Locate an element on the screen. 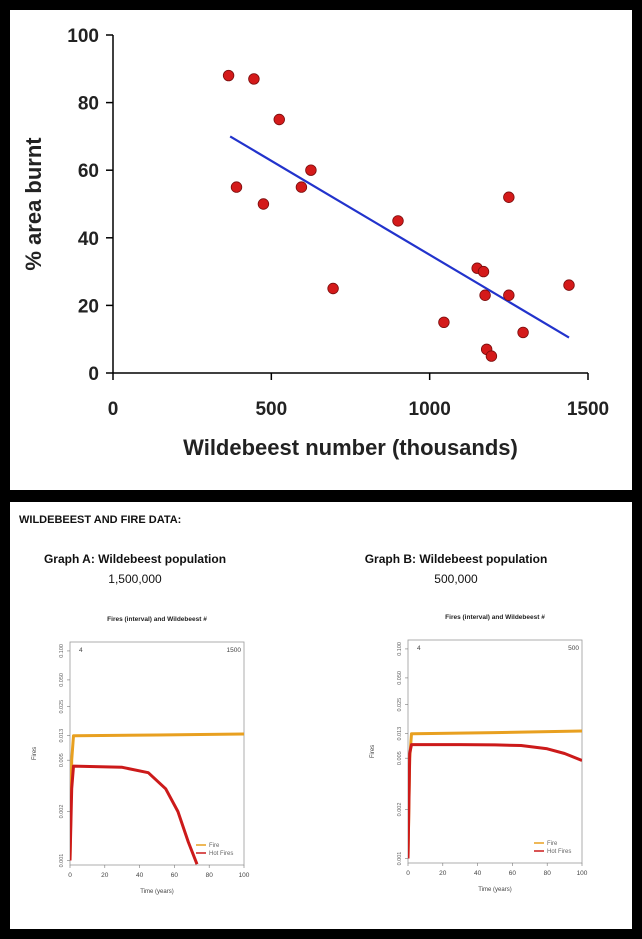 The height and width of the screenshot is (939, 642). graph-b-value: 500,000 is located at coordinates (456, 579).